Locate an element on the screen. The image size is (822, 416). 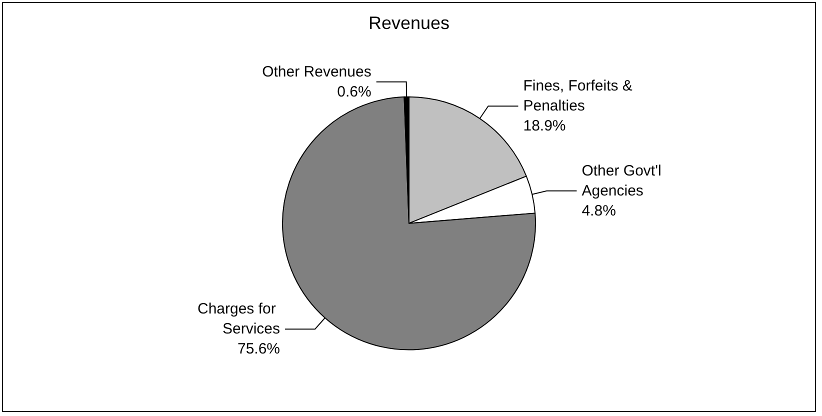
slice-label: Other Govt'l Agencies is located at coordinates (624, 181).